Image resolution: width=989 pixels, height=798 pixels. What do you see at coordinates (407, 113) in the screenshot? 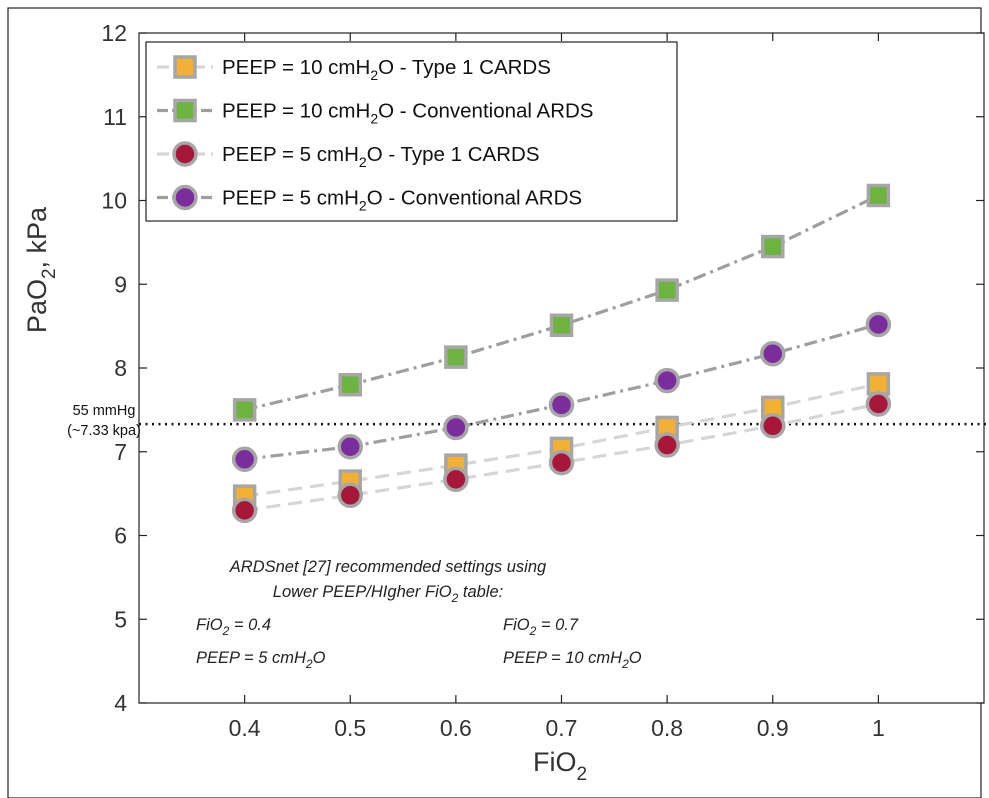
I see `legend-label: PEEP = 10 cmH2O - Conventional ARDS` at bounding box center [407, 113].